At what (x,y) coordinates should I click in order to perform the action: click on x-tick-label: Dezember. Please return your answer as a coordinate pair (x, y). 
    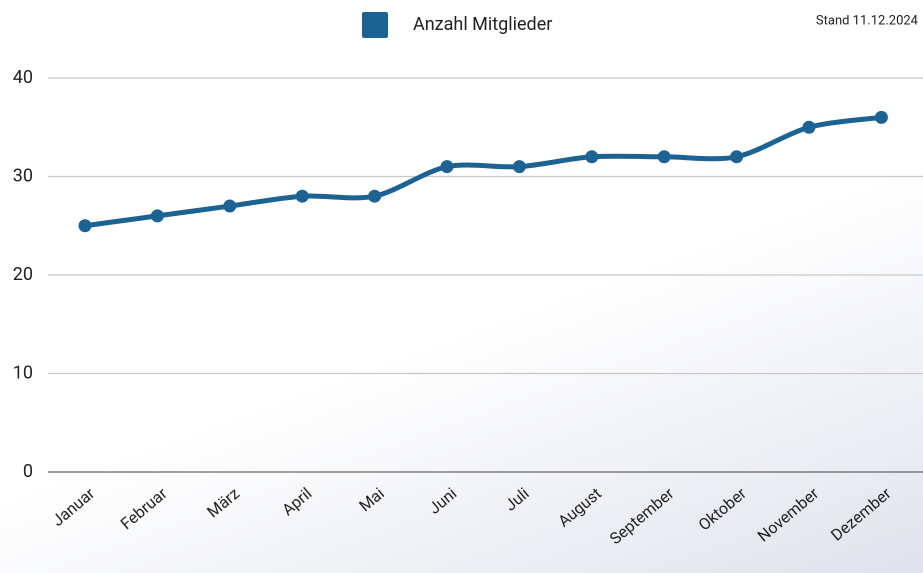
    Looking at the image, I should click on (861, 513).